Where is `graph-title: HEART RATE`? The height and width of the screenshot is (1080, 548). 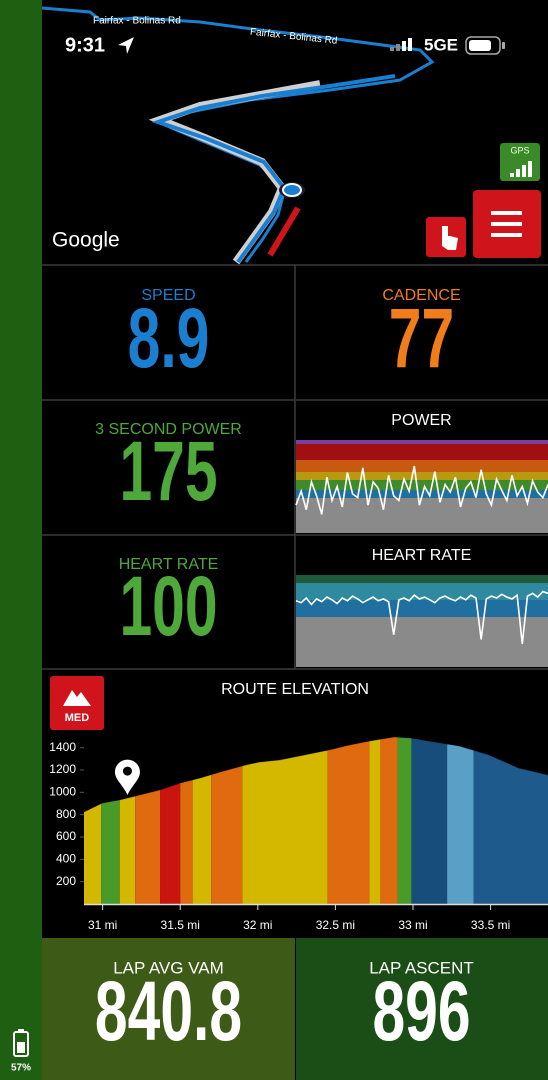
graph-title: HEART RATE is located at coordinates (422, 555).